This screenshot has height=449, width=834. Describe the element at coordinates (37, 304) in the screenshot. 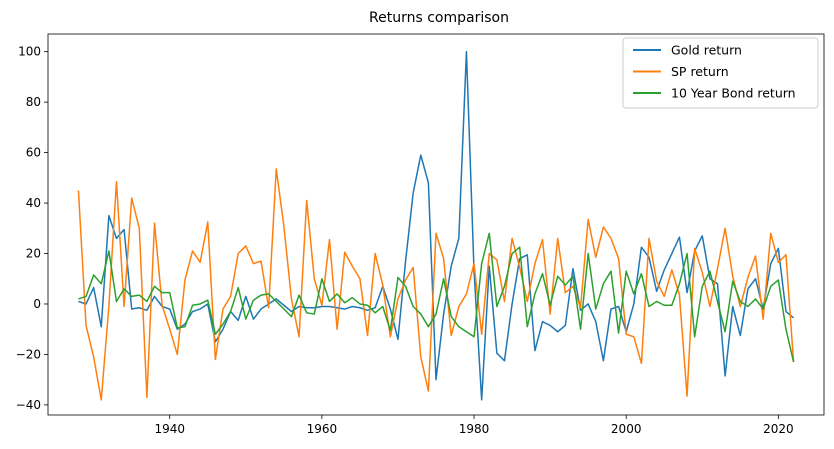

I see `y-tick-label: 0` at that location.